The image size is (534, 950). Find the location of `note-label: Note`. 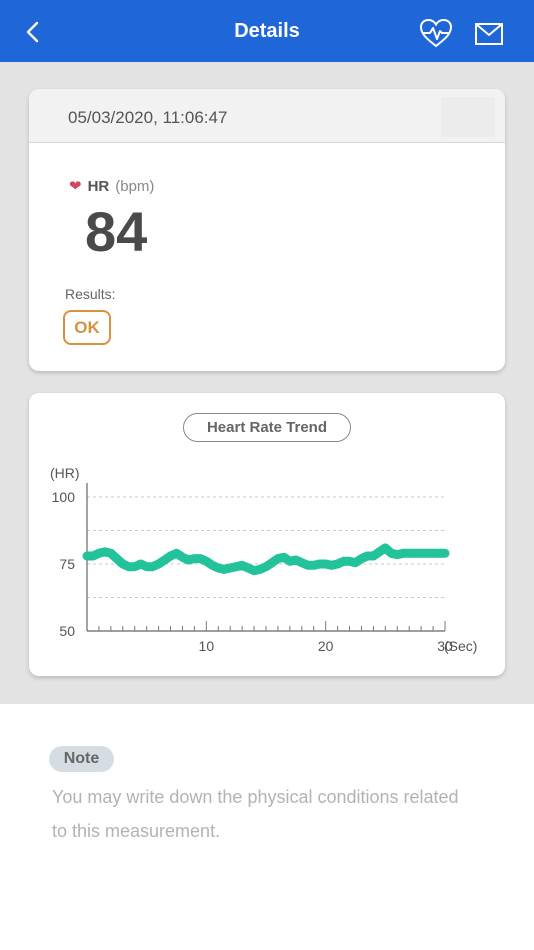

note-label: Note is located at coordinates (81, 759).